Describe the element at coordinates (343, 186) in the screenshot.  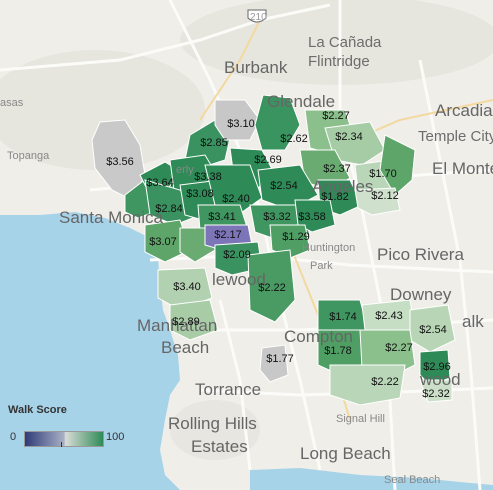
I see `place-los-angeles: Angeles` at that location.